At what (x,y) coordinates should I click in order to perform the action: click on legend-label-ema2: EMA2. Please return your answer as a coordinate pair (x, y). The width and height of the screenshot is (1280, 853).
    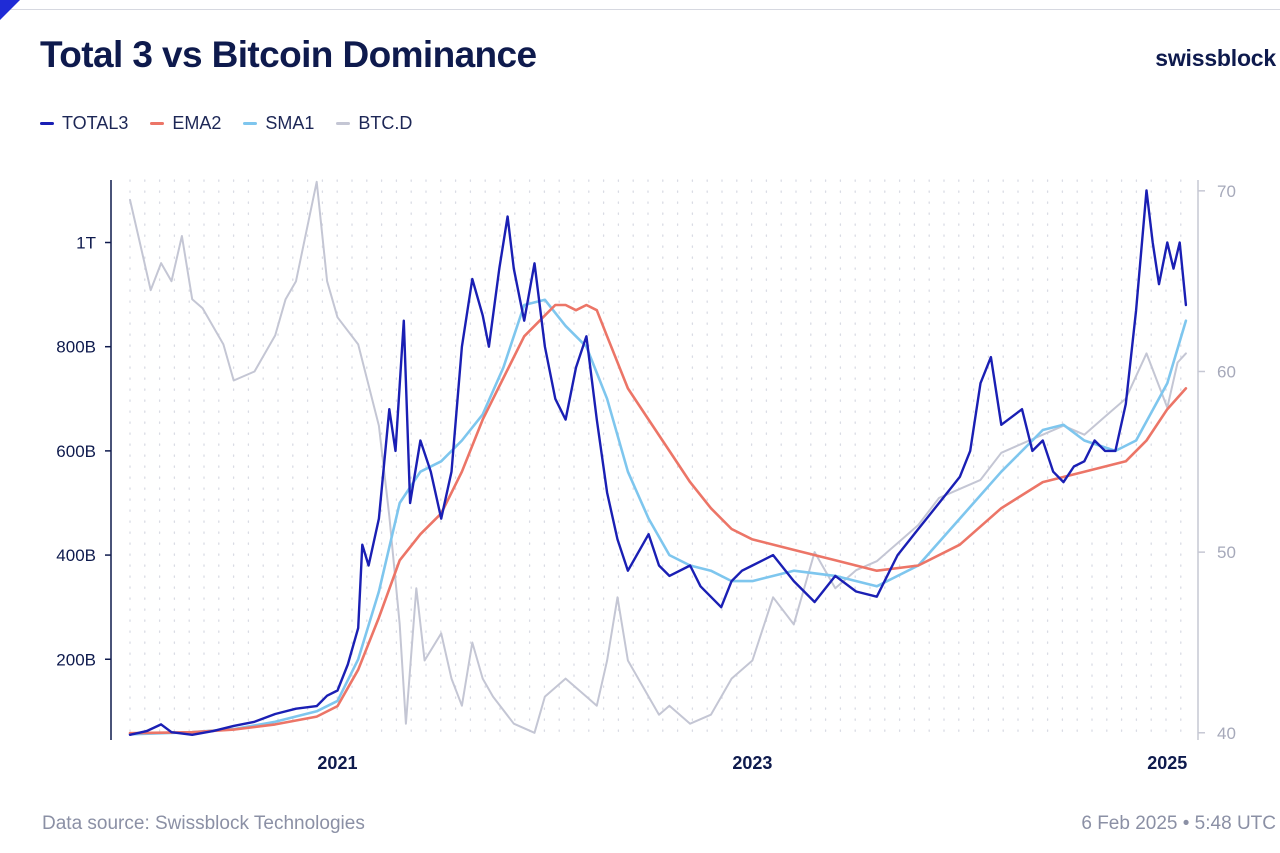
    Looking at the image, I should click on (197, 123).